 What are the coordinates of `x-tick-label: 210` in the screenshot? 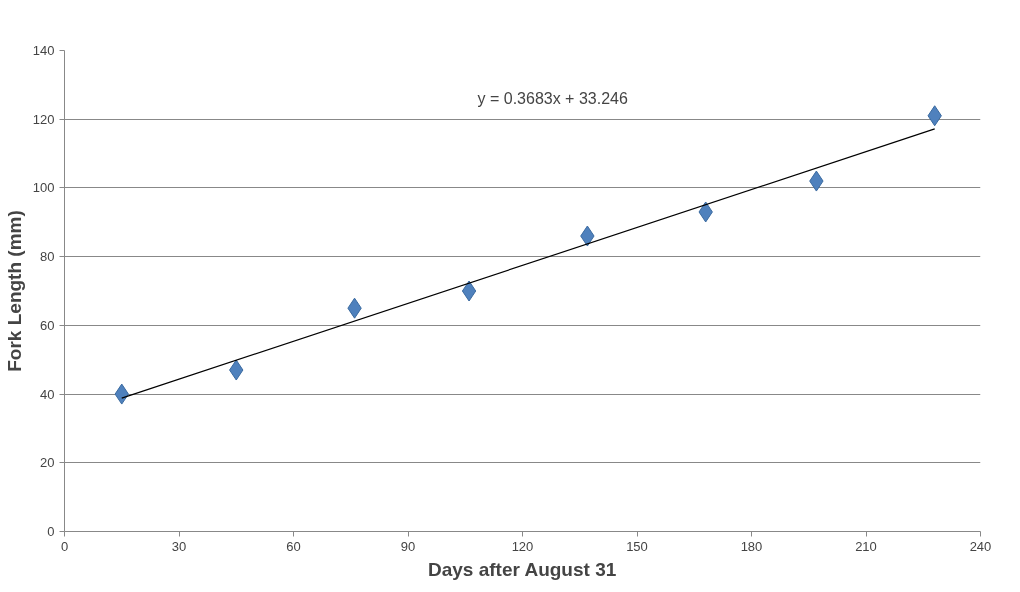 It's located at (866, 546).